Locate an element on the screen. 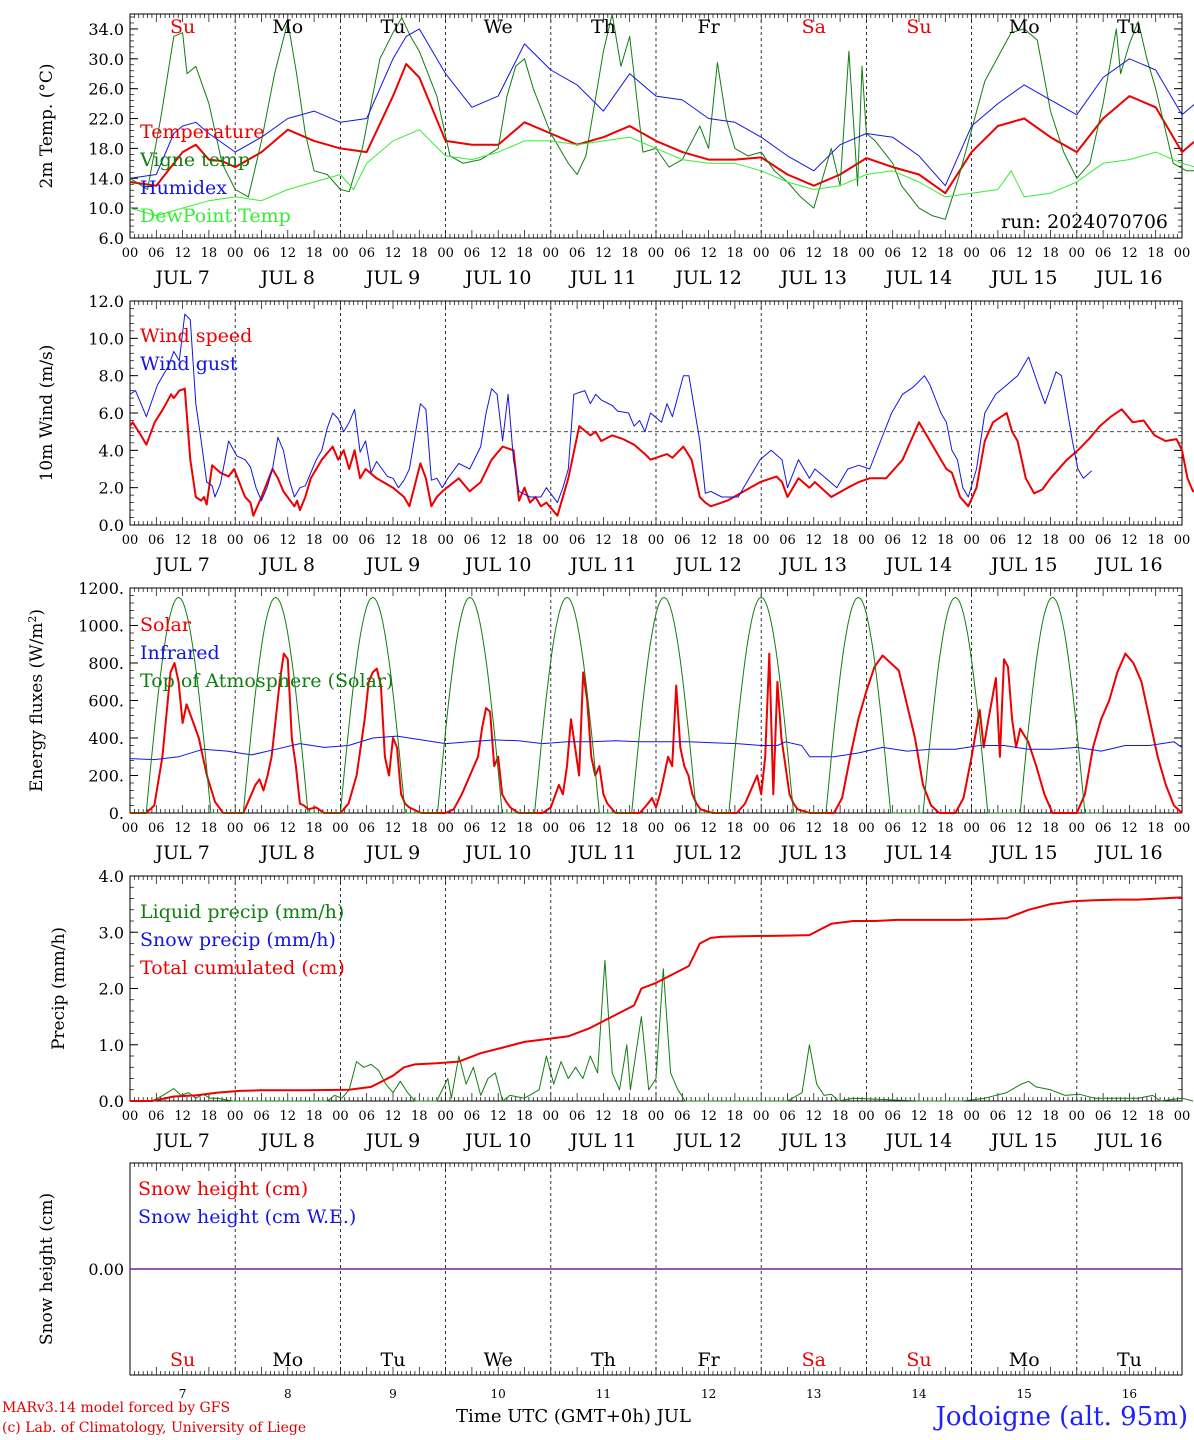 This screenshot has width=1194, height=1440. y-tick-label: 600. is located at coordinates (106, 701).